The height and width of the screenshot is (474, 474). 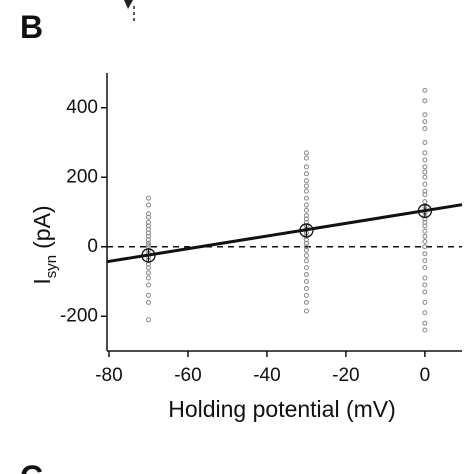 I want to click on x-tick-label: 0, so click(x=425, y=375).